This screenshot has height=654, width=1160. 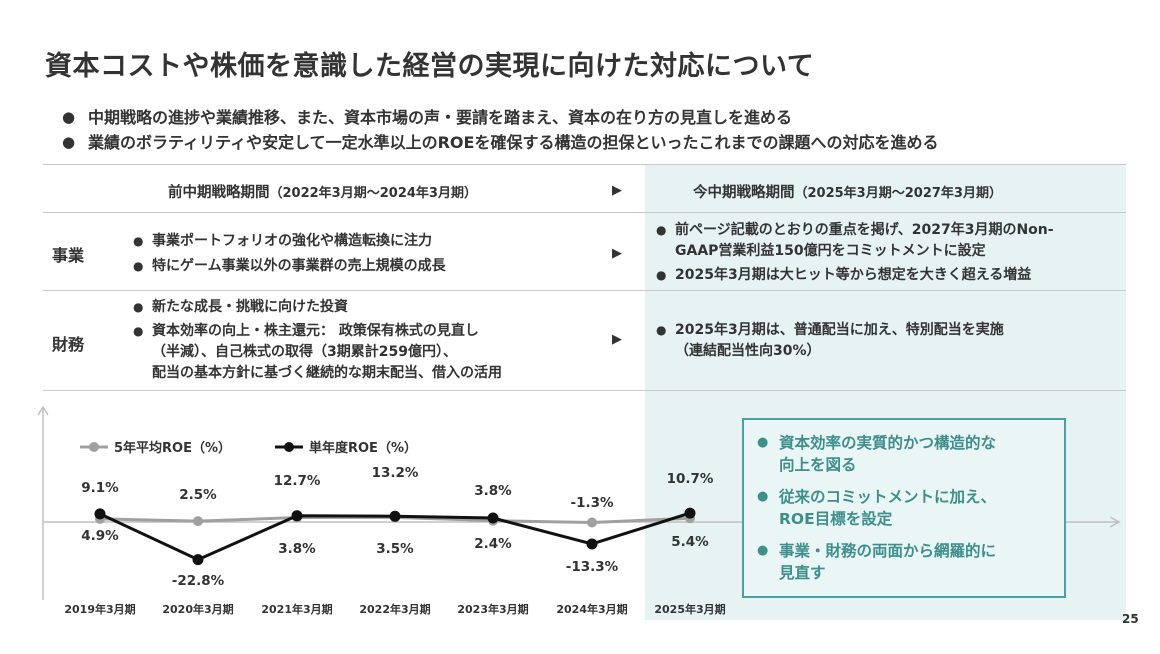 I want to click on legend-avg-label: 5年平均ROE（%）, so click(x=172, y=448).